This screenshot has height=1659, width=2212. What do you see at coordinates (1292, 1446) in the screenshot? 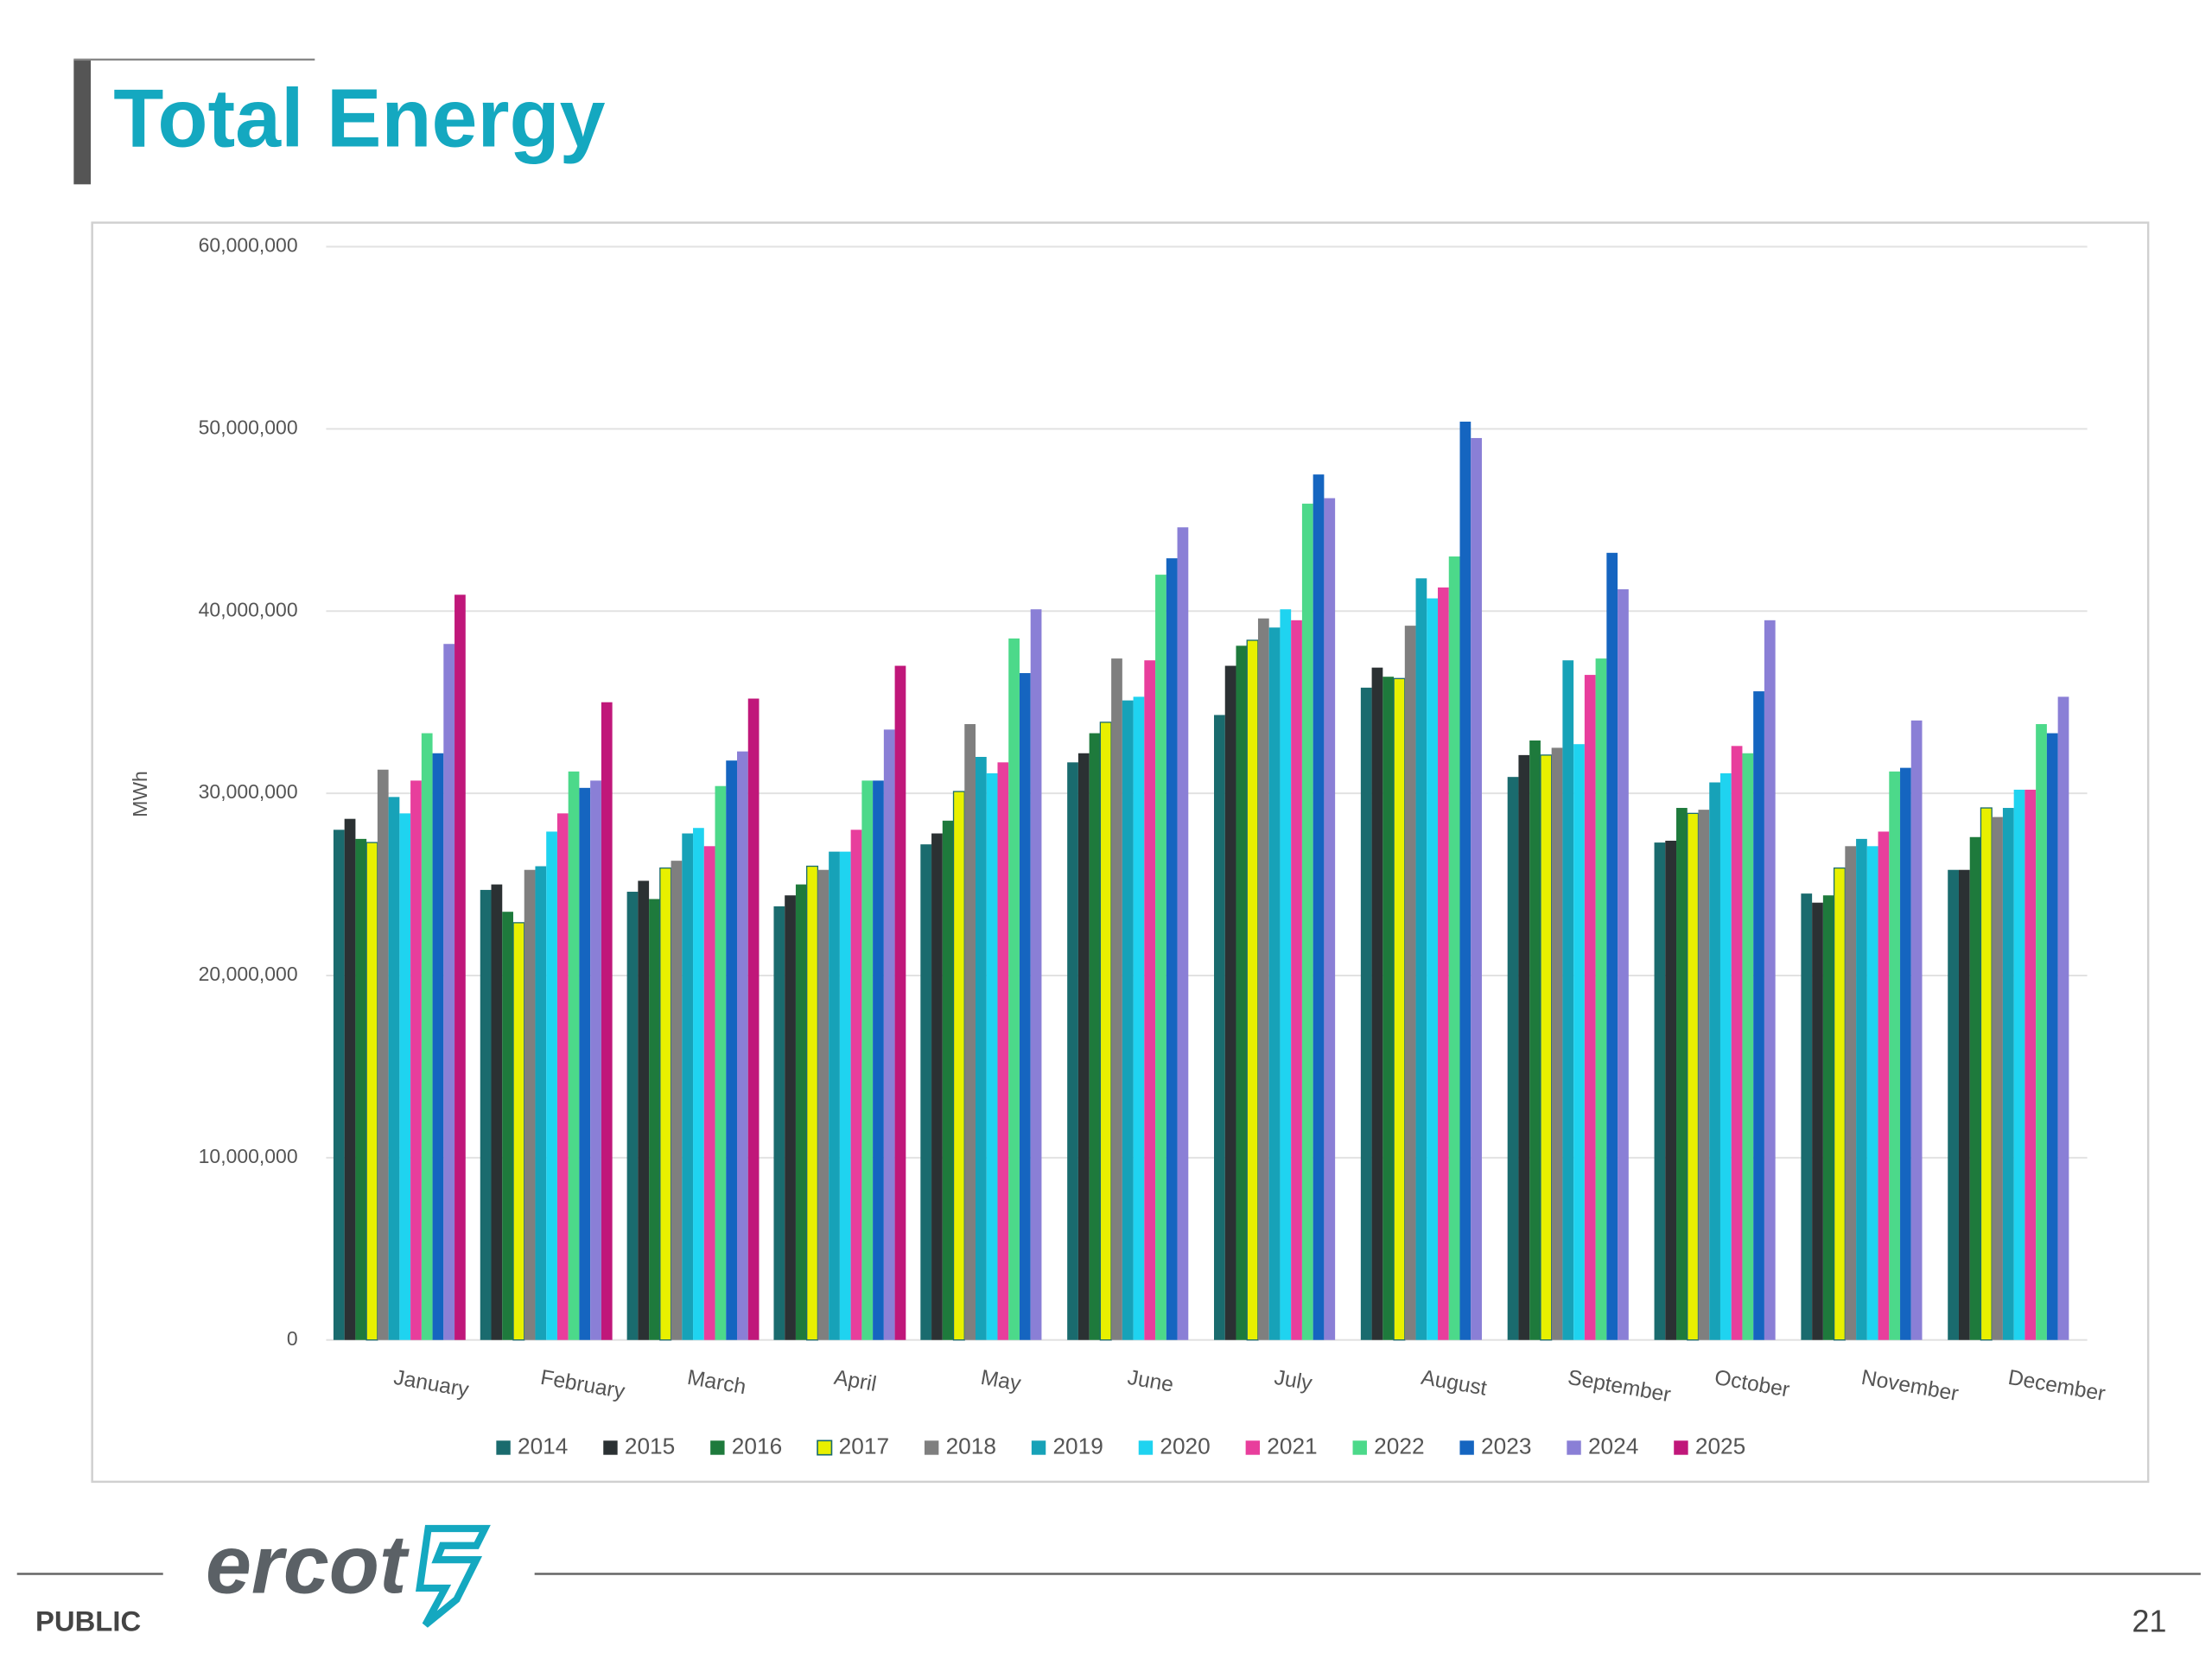
I see `legend-label: 2021` at bounding box center [1292, 1446].